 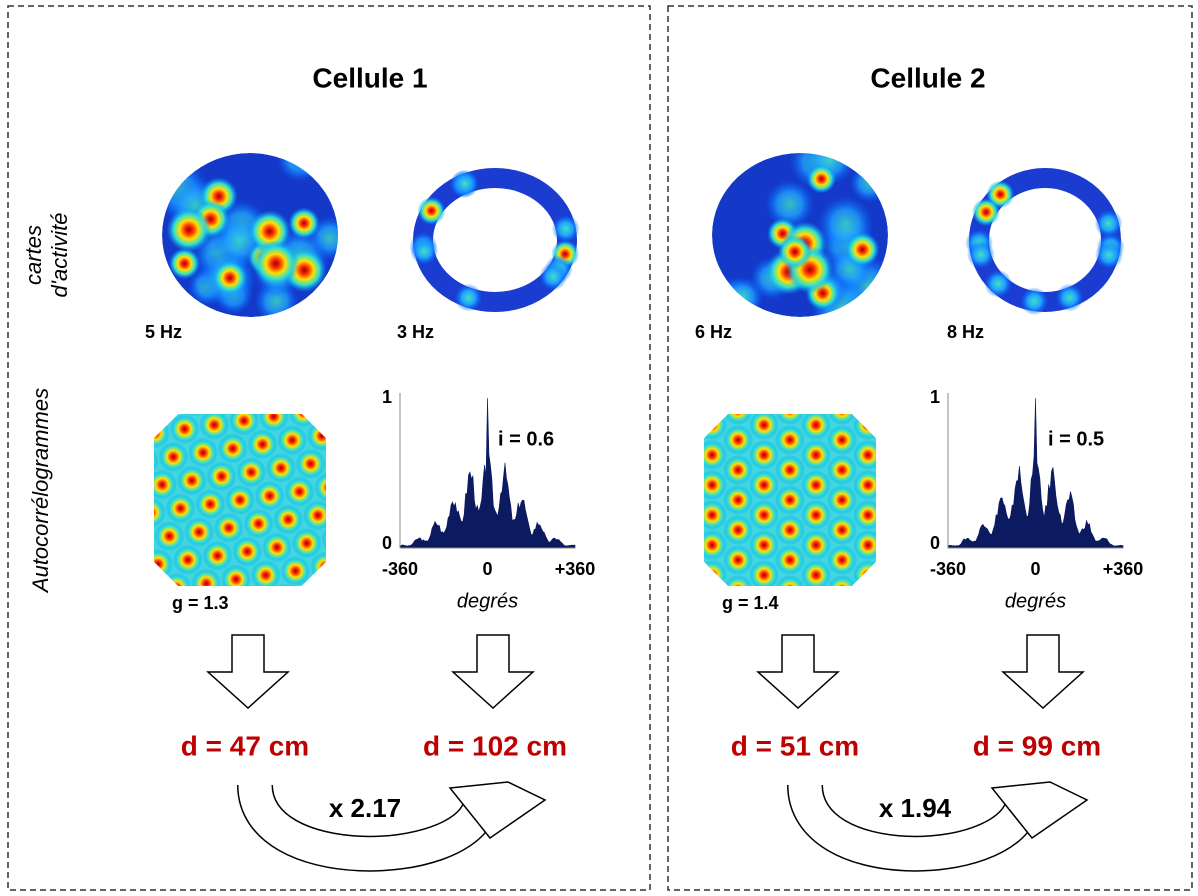 I want to click on x-axis-label: degrés, so click(x=487, y=601).